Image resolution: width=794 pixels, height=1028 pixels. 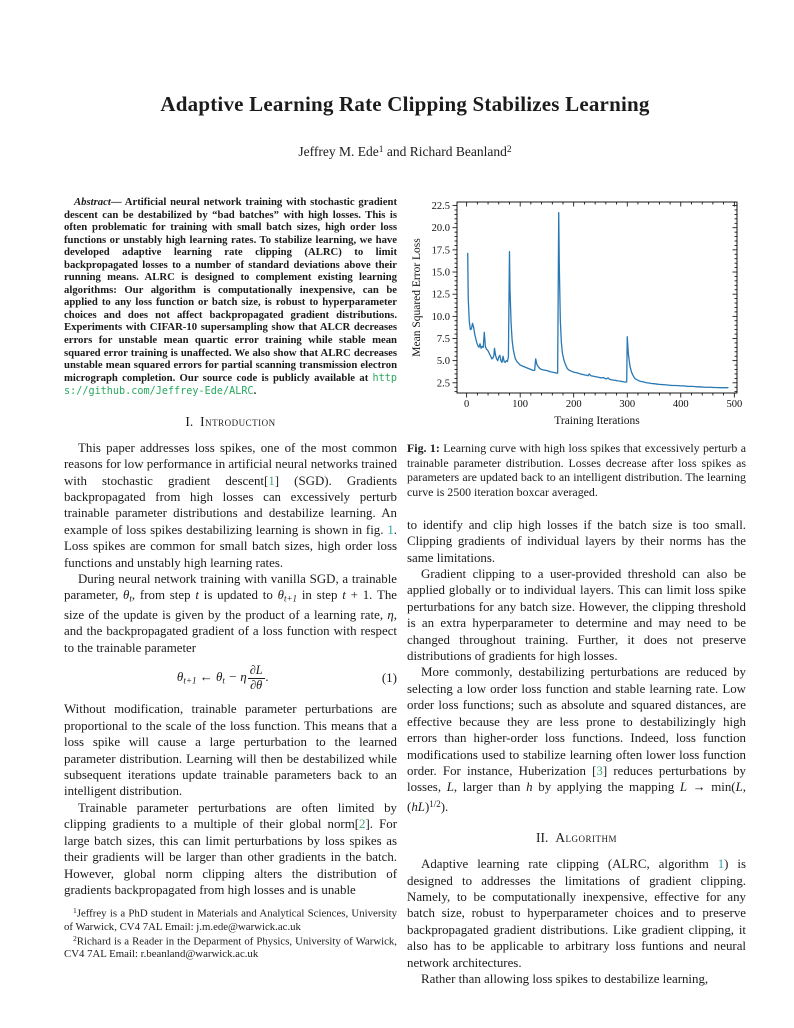 I want to click on x-tick-label: 500, so click(x=734, y=404).